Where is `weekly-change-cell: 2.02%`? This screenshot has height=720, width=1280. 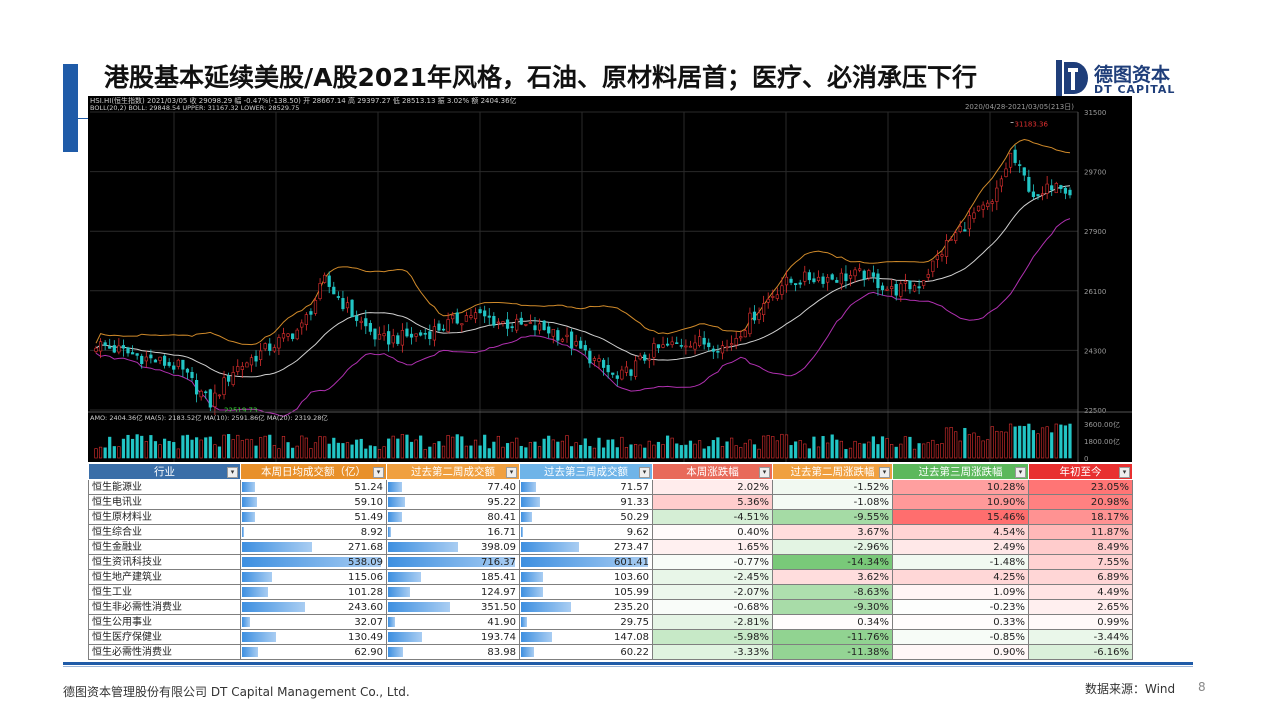 weekly-change-cell: 2.02% is located at coordinates (712, 487).